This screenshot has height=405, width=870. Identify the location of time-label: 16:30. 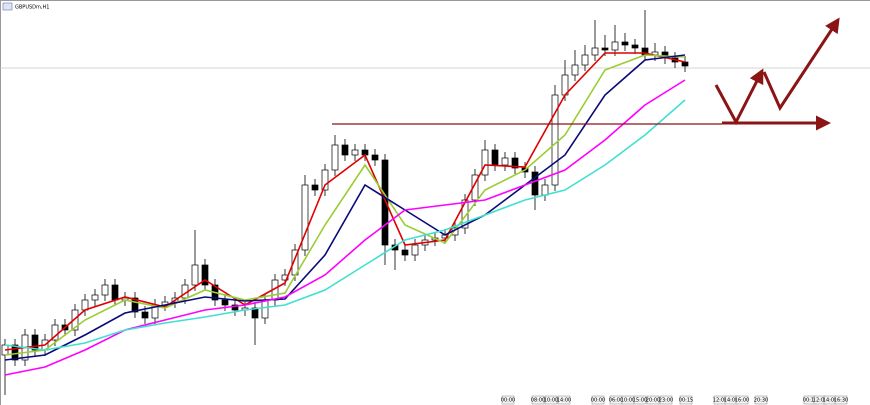
(841, 401).